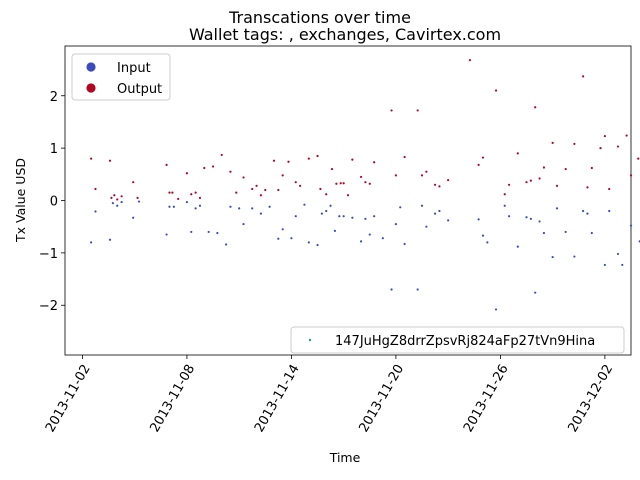 Image resolution: width=640 pixels, height=480 pixels. Describe the element at coordinates (121, 77) in the screenshot. I see `marker-legend-box` at that location.